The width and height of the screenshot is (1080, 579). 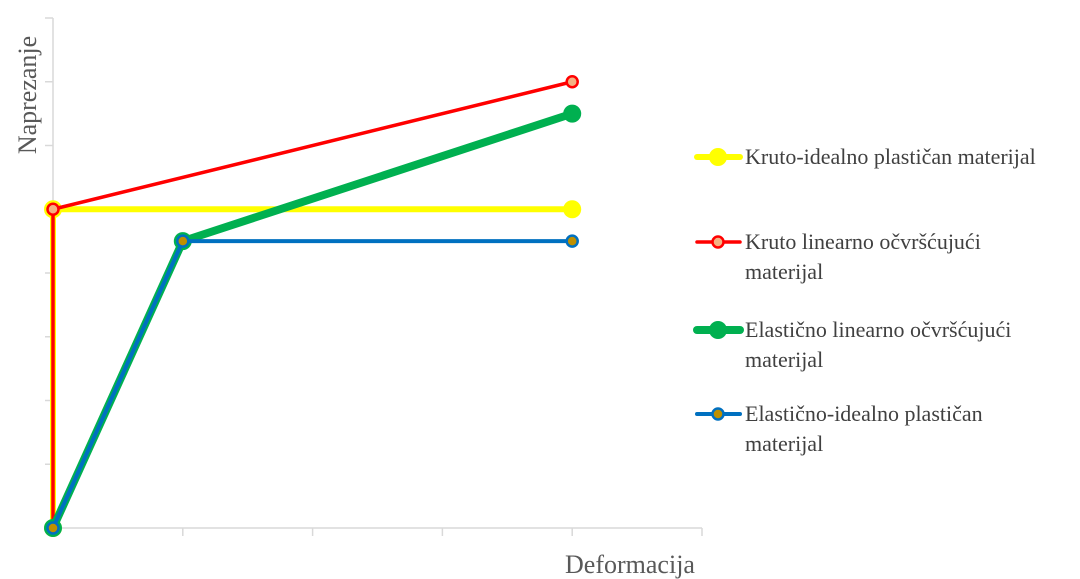 I want to click on legend-label: Elastično linearno očvršćujući, so click(x=878, y=329).